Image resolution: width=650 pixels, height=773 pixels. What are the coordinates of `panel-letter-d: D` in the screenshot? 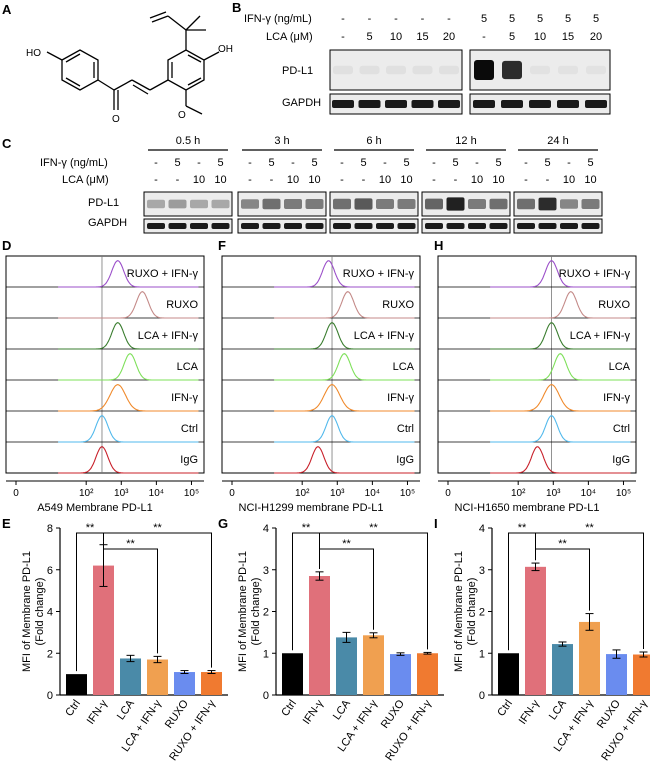 It's located at (6, 245).